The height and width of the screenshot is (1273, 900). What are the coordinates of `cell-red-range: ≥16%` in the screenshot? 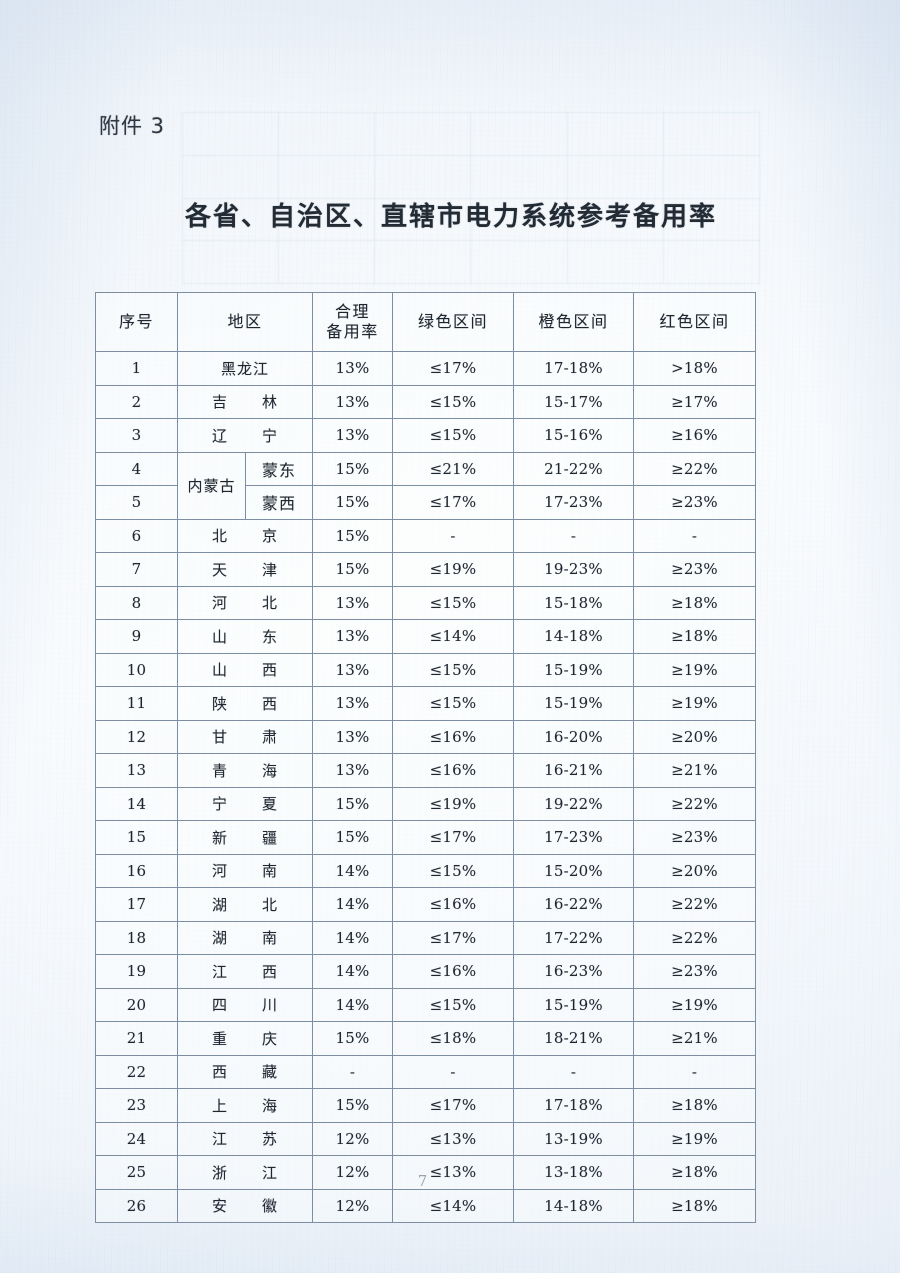 It's located at (695, 435).